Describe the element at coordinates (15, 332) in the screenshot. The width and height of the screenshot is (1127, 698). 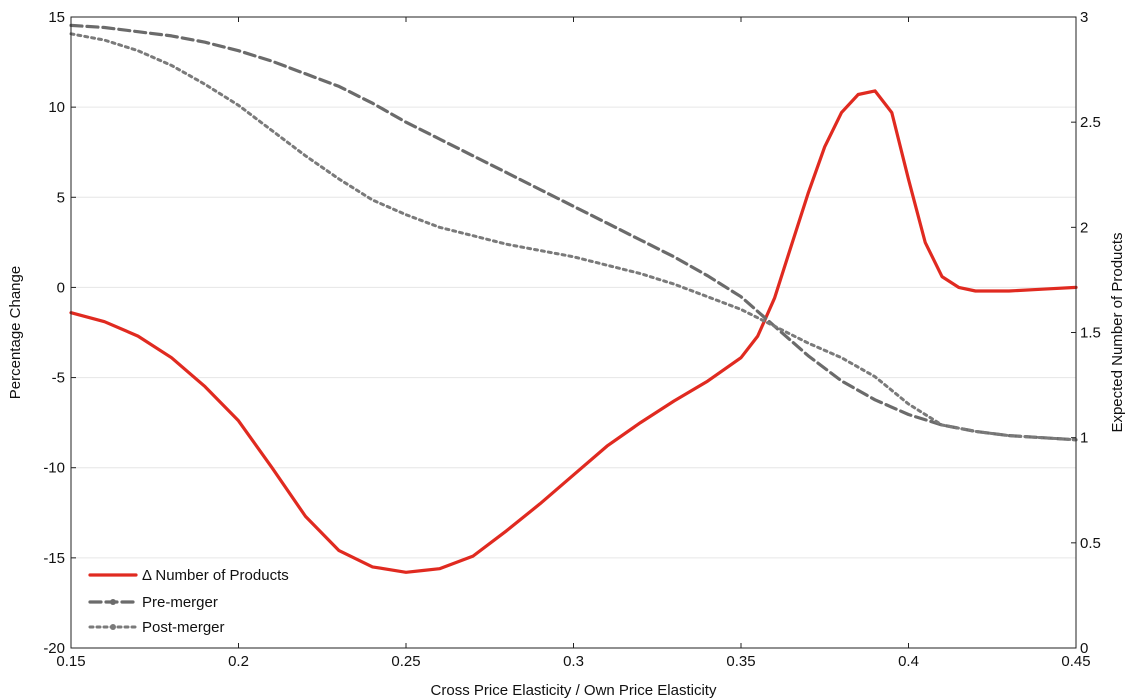
I see `y-axis-title: Percentage Change` at that location.